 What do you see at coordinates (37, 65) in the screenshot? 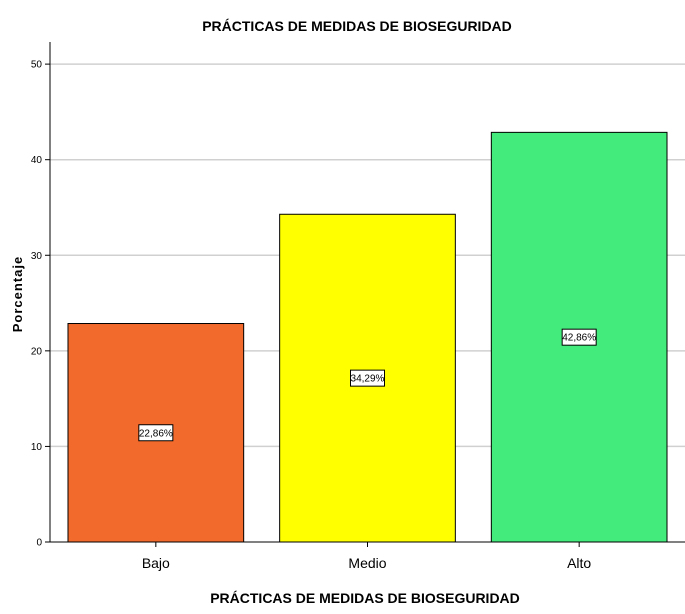
I see `y-tick-label: 50` at bounding box center [37, 65].